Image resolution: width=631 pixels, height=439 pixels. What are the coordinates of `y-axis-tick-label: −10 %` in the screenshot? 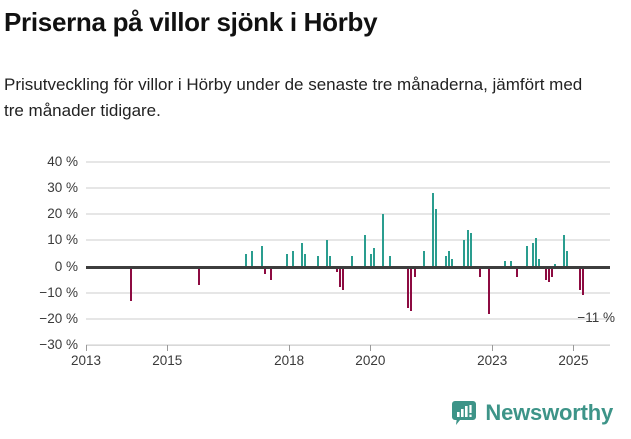 It's located at (58, 292).